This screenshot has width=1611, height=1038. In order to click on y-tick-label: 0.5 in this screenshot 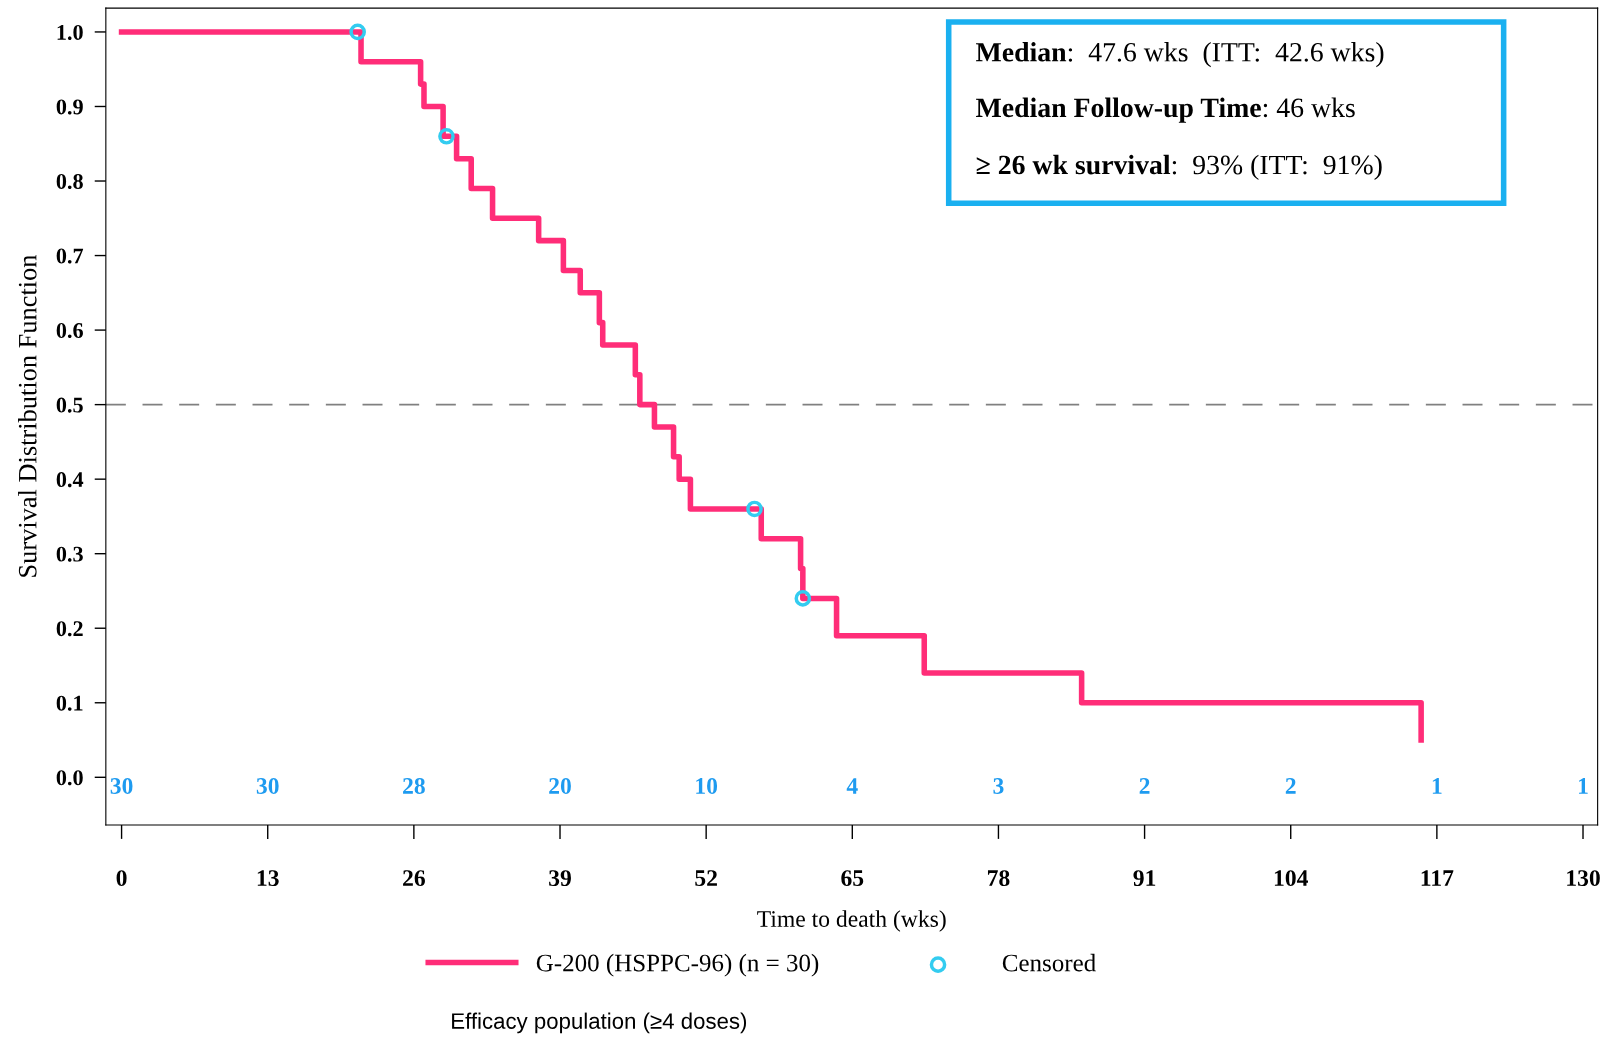, I will do `click(69, 405)`.